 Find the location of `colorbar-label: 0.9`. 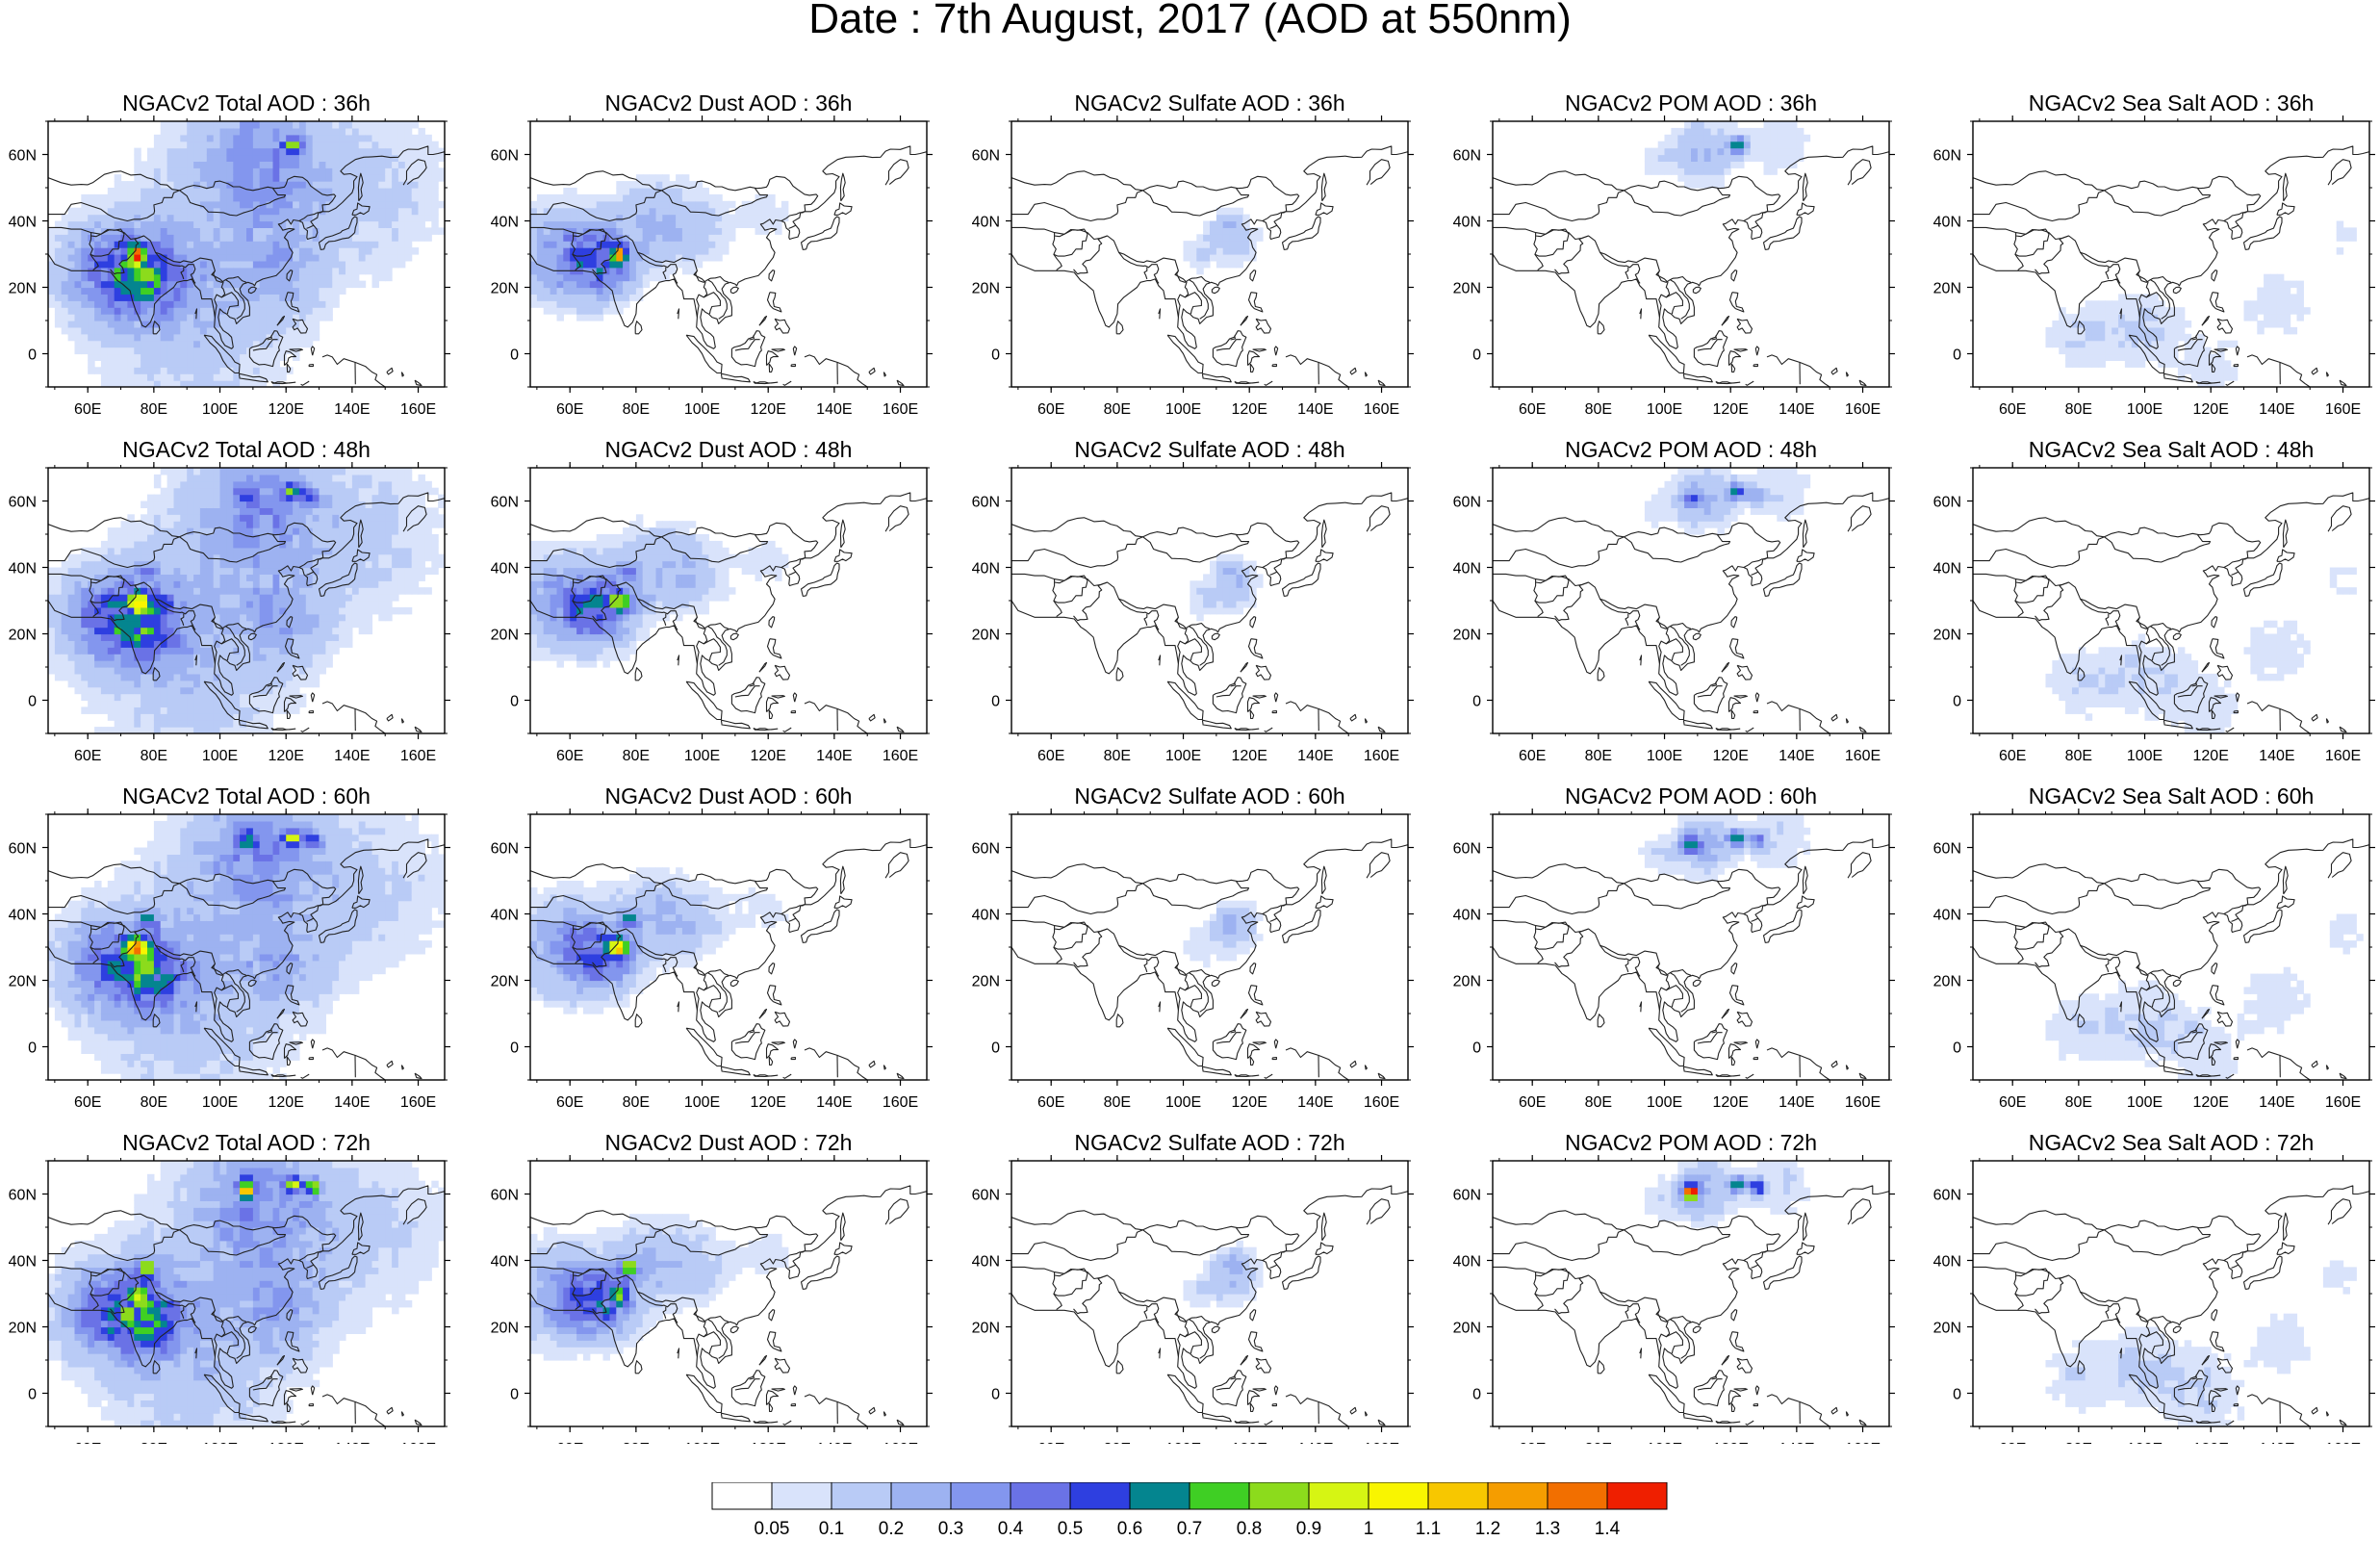

colorbar-label: 0.9 is located at coordinates (1308, 1527).